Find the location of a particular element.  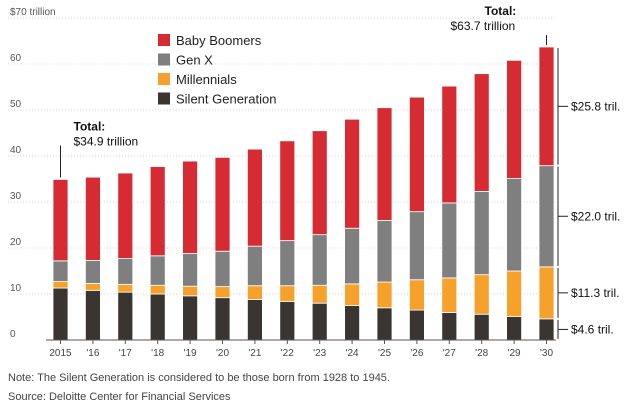

legend-label: Millennials is located at coordinates (206, 79).